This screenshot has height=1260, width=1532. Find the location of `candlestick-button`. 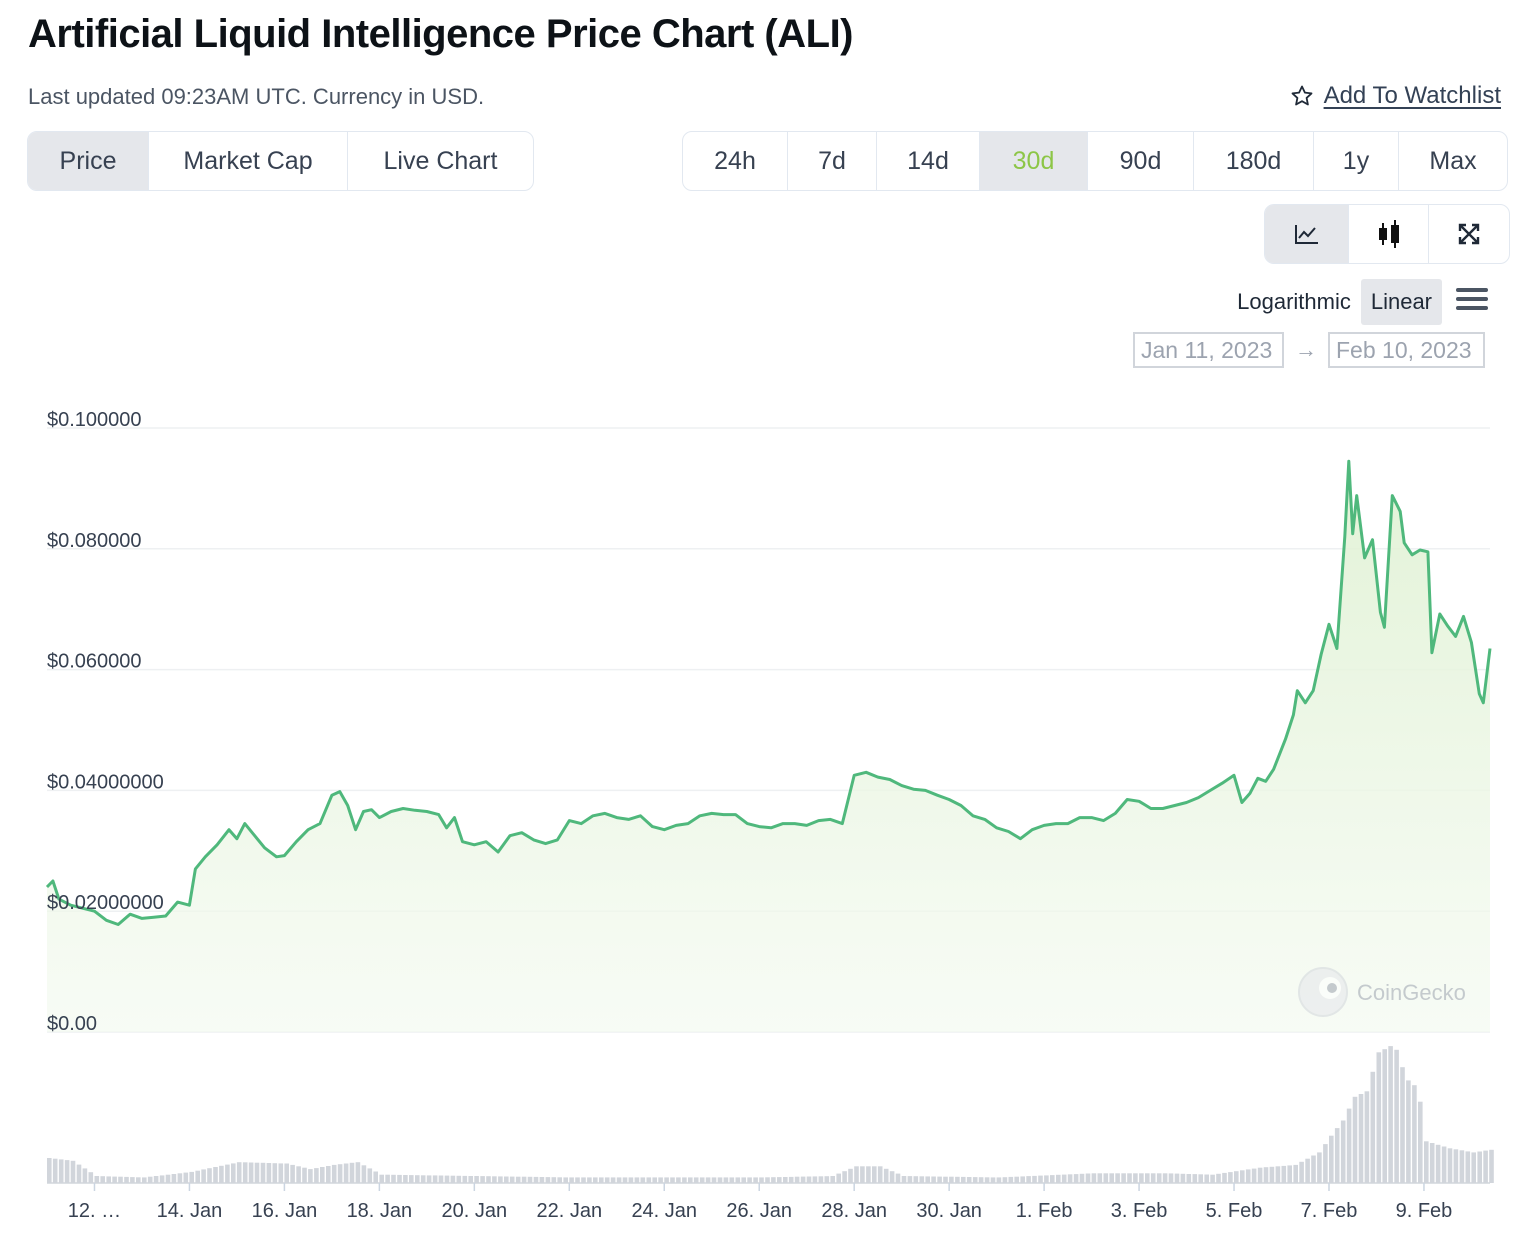

candlestick-button is located at coordinates (1389, 234).